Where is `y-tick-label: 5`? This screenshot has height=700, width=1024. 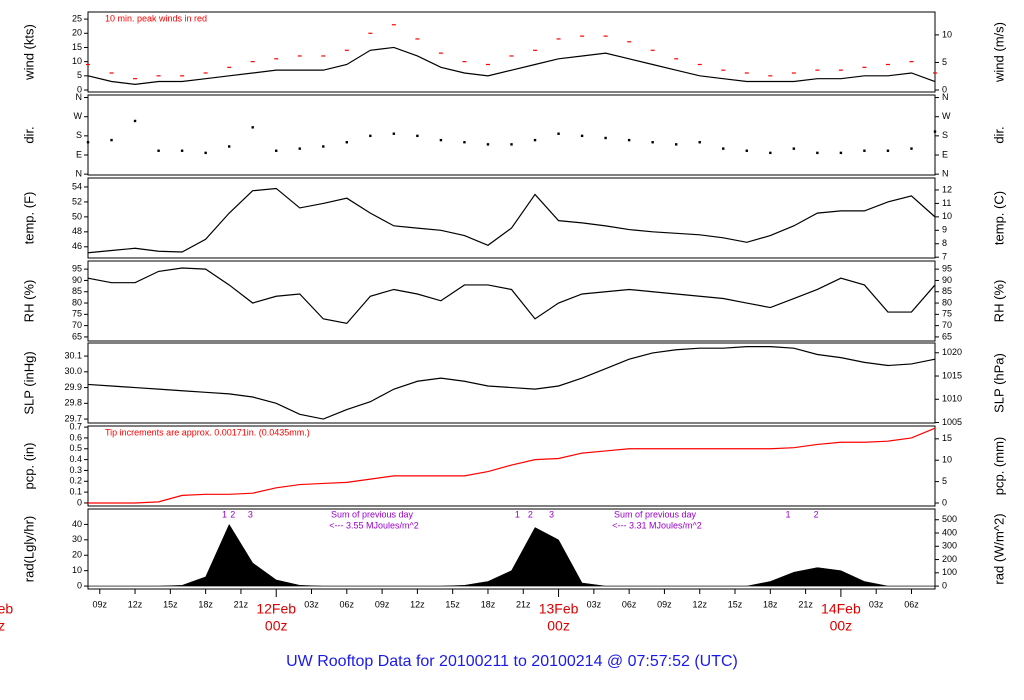
y-tick-label: 5 is located at coordinates (79, 75).